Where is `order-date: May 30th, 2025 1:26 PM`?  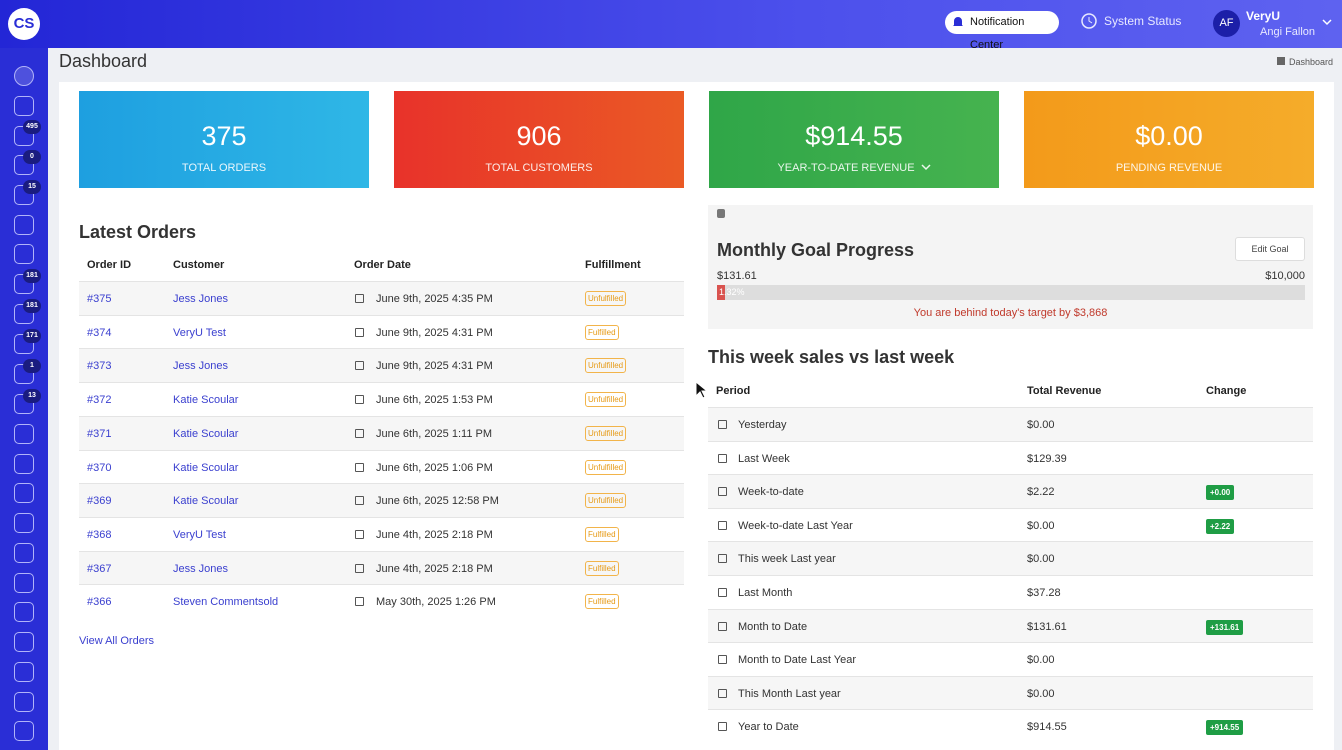 order-date: May 30th, 2025 1:26 PM is located at coordinates (436, 602).